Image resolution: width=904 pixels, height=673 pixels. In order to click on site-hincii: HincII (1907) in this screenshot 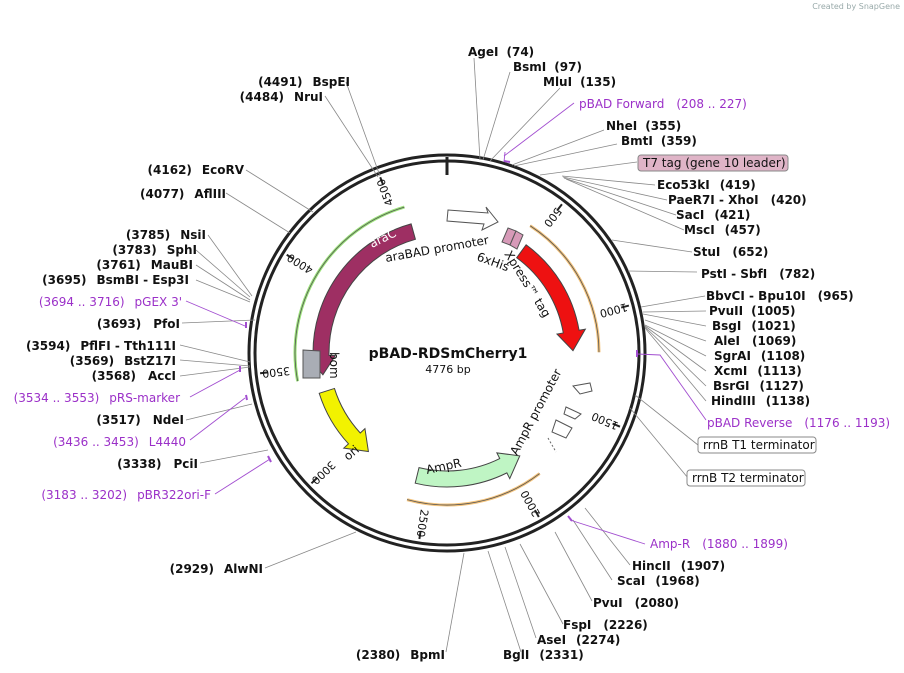, I will do `click(678, 566)`.